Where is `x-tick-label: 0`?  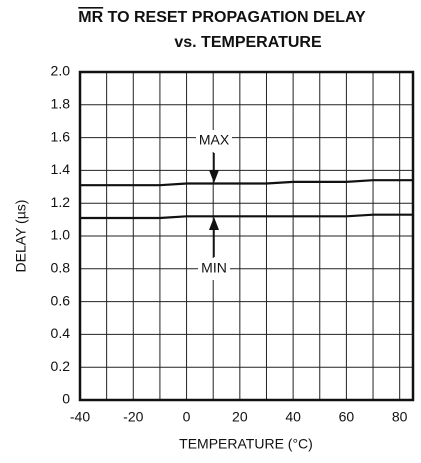
x-tick-label: 0 is located at coordinates (187, 417).